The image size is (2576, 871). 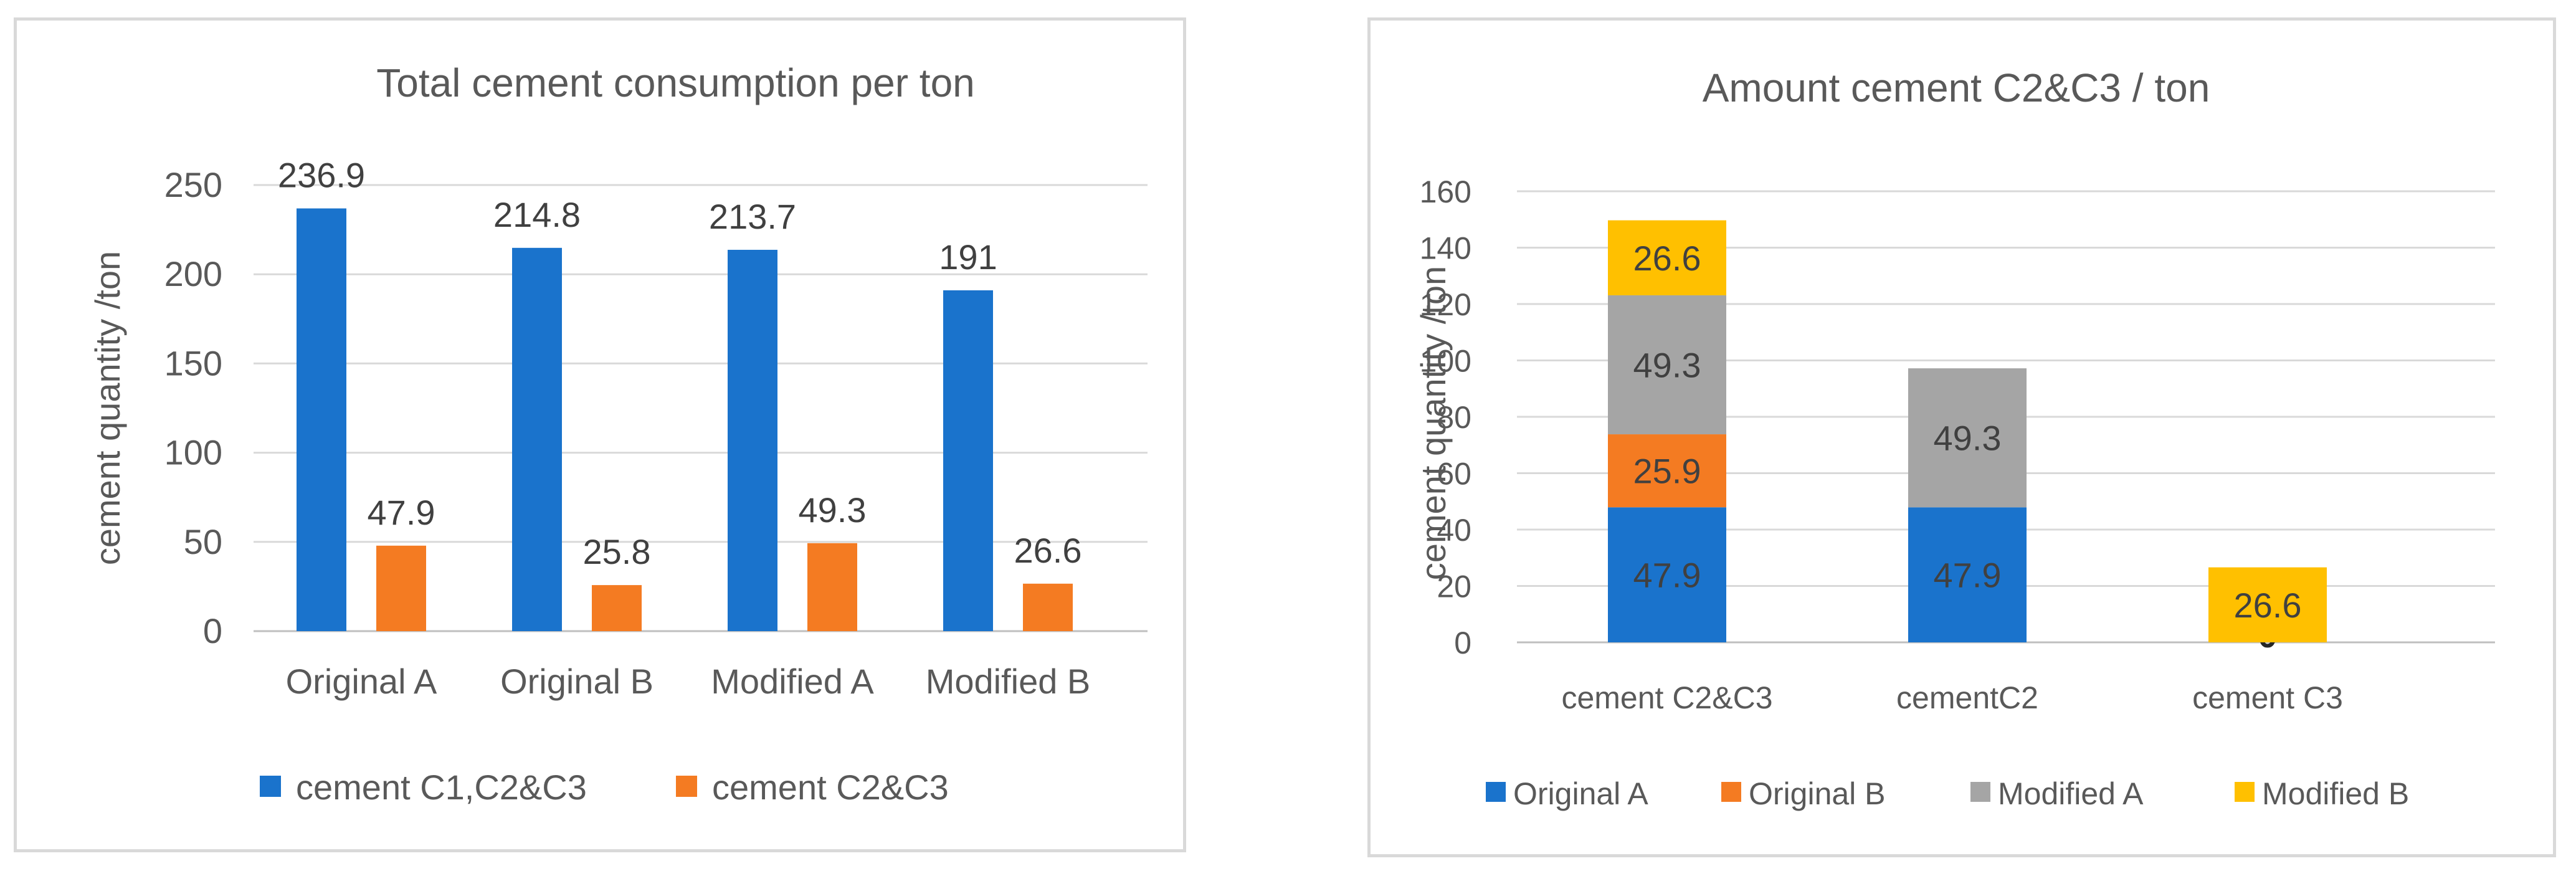 I want to click on x-tick-label: Modified B, so click(x=1008, y=681).